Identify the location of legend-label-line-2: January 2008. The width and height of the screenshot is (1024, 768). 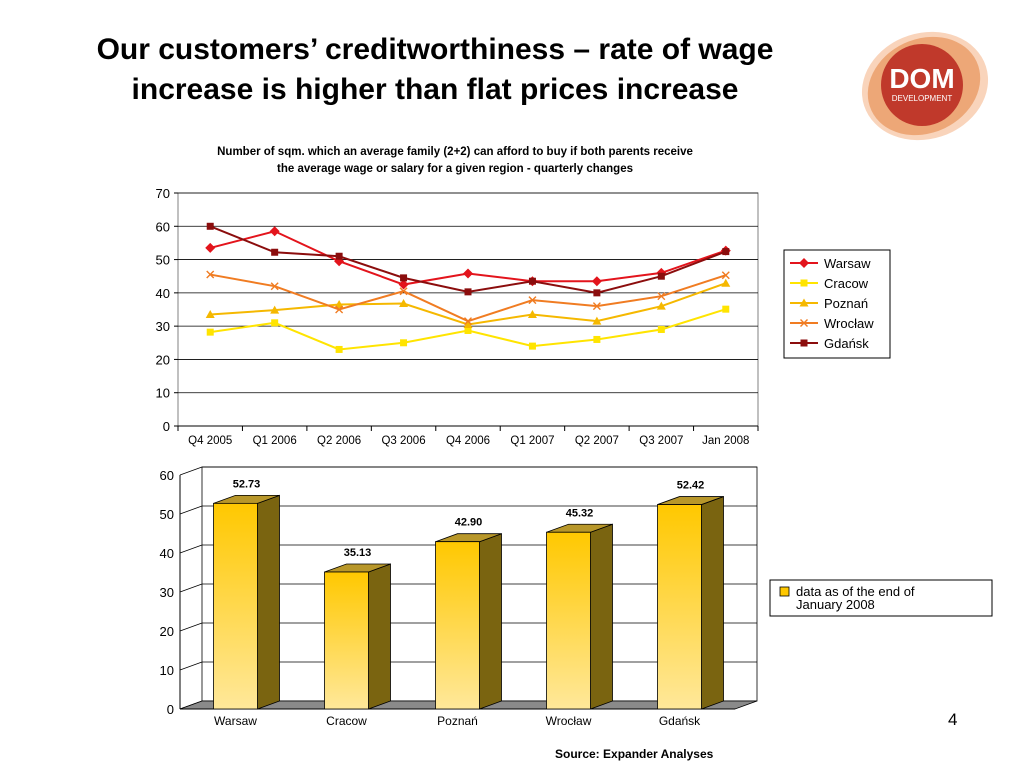
(835, 604).